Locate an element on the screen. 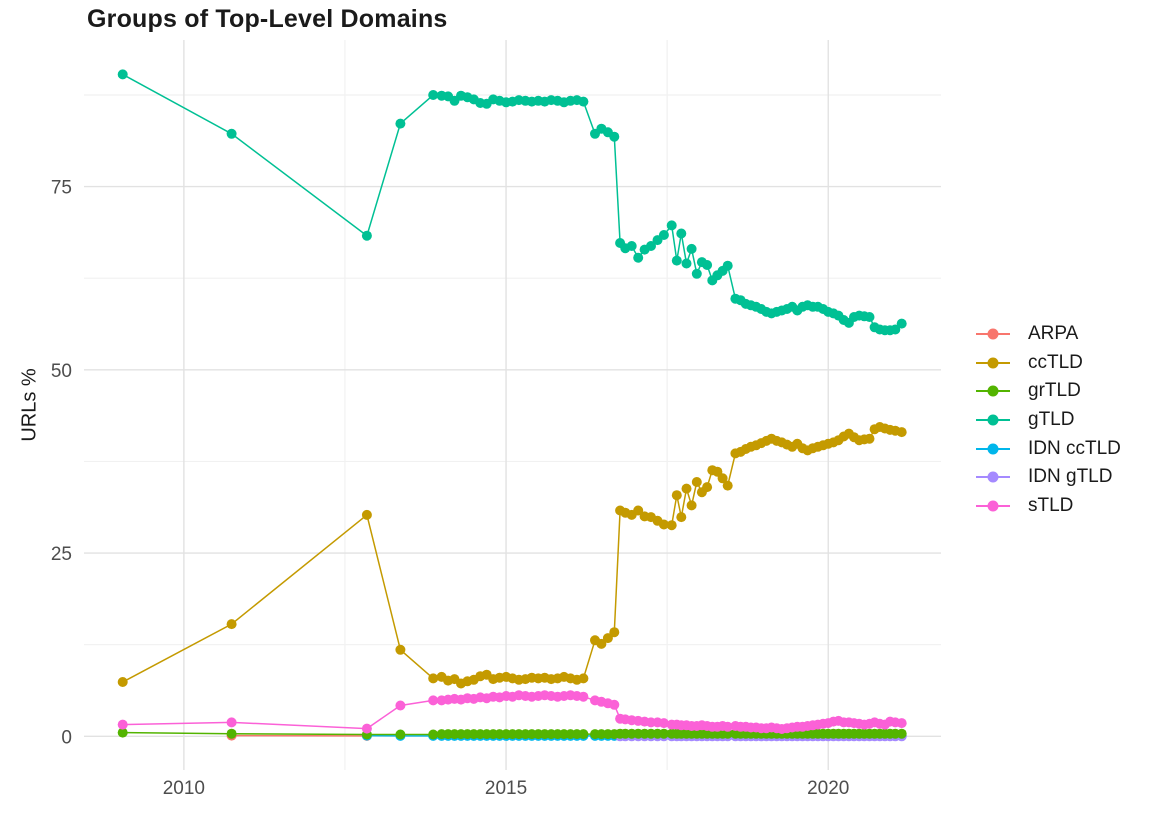  legend-item-arpa: ARPA is located at coordinates (1048, 334).